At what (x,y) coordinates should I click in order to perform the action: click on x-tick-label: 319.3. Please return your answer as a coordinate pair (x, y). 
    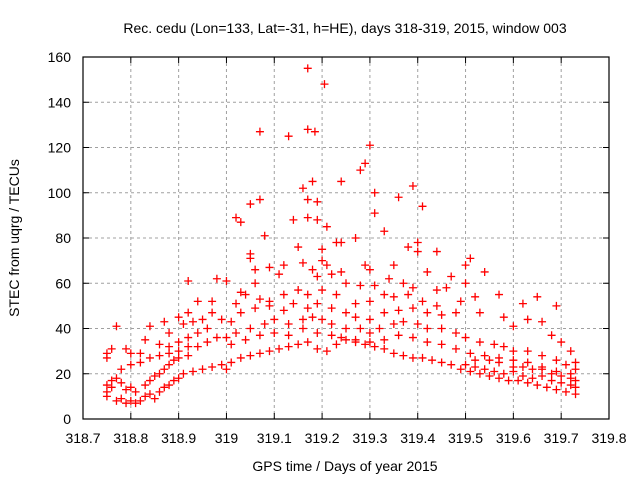
    Looking at the image, I should click on (369, 438).